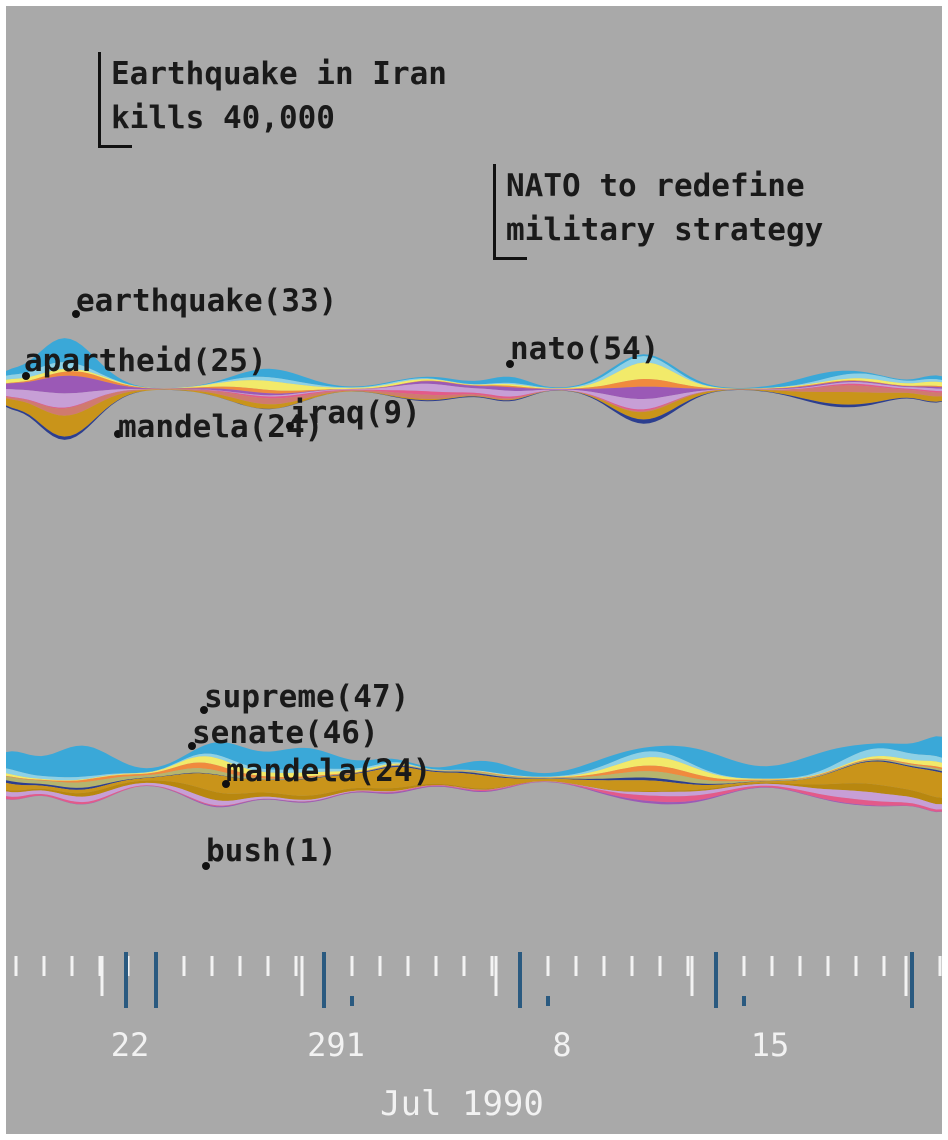 The height and width of the screenshot is (1140, 948). I want to click on term-label: apartheid(25), so click(145, 361).